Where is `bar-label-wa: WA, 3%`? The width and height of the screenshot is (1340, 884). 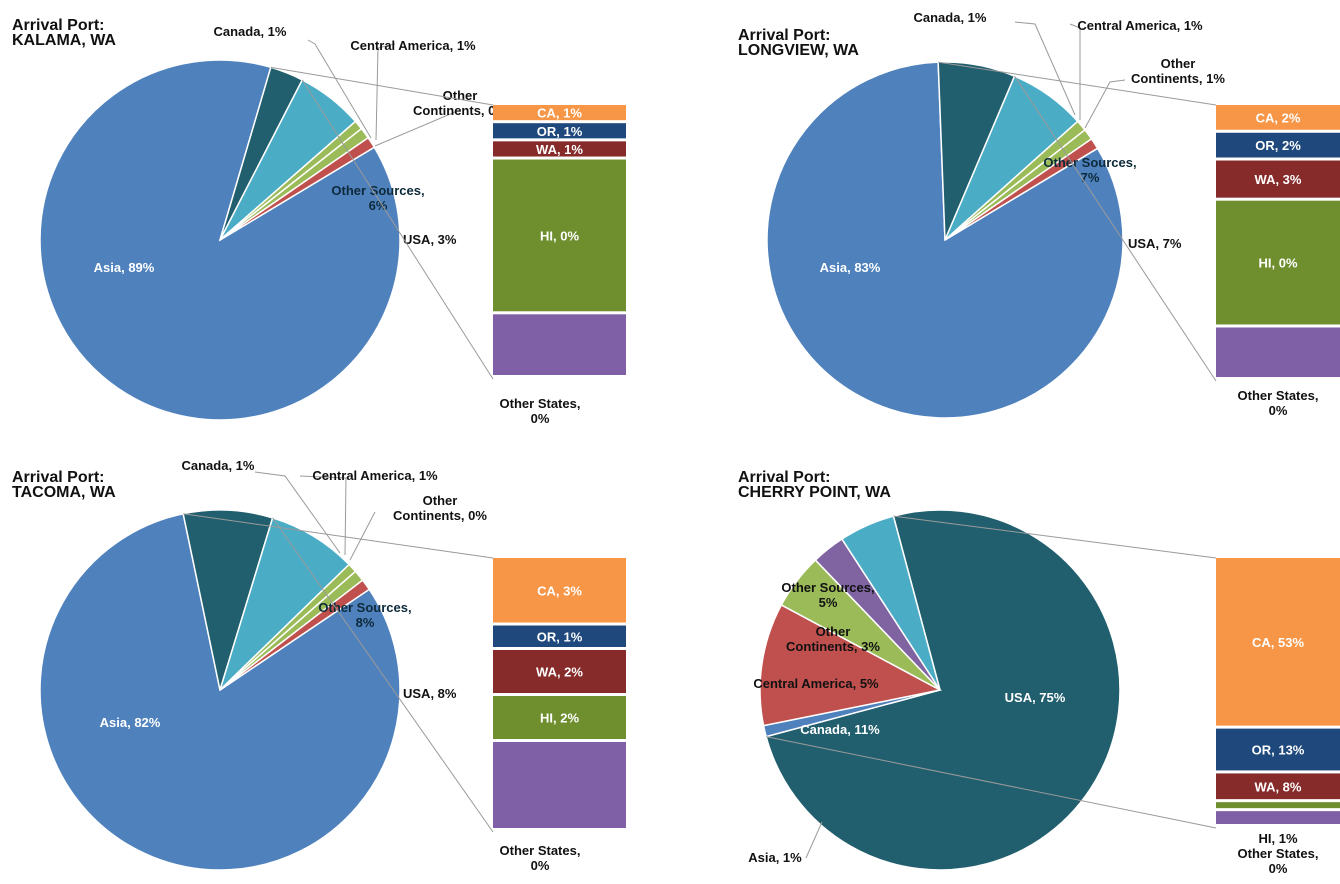 bar-label-wa: WA, 3% is located at coordinates (1278, 179).